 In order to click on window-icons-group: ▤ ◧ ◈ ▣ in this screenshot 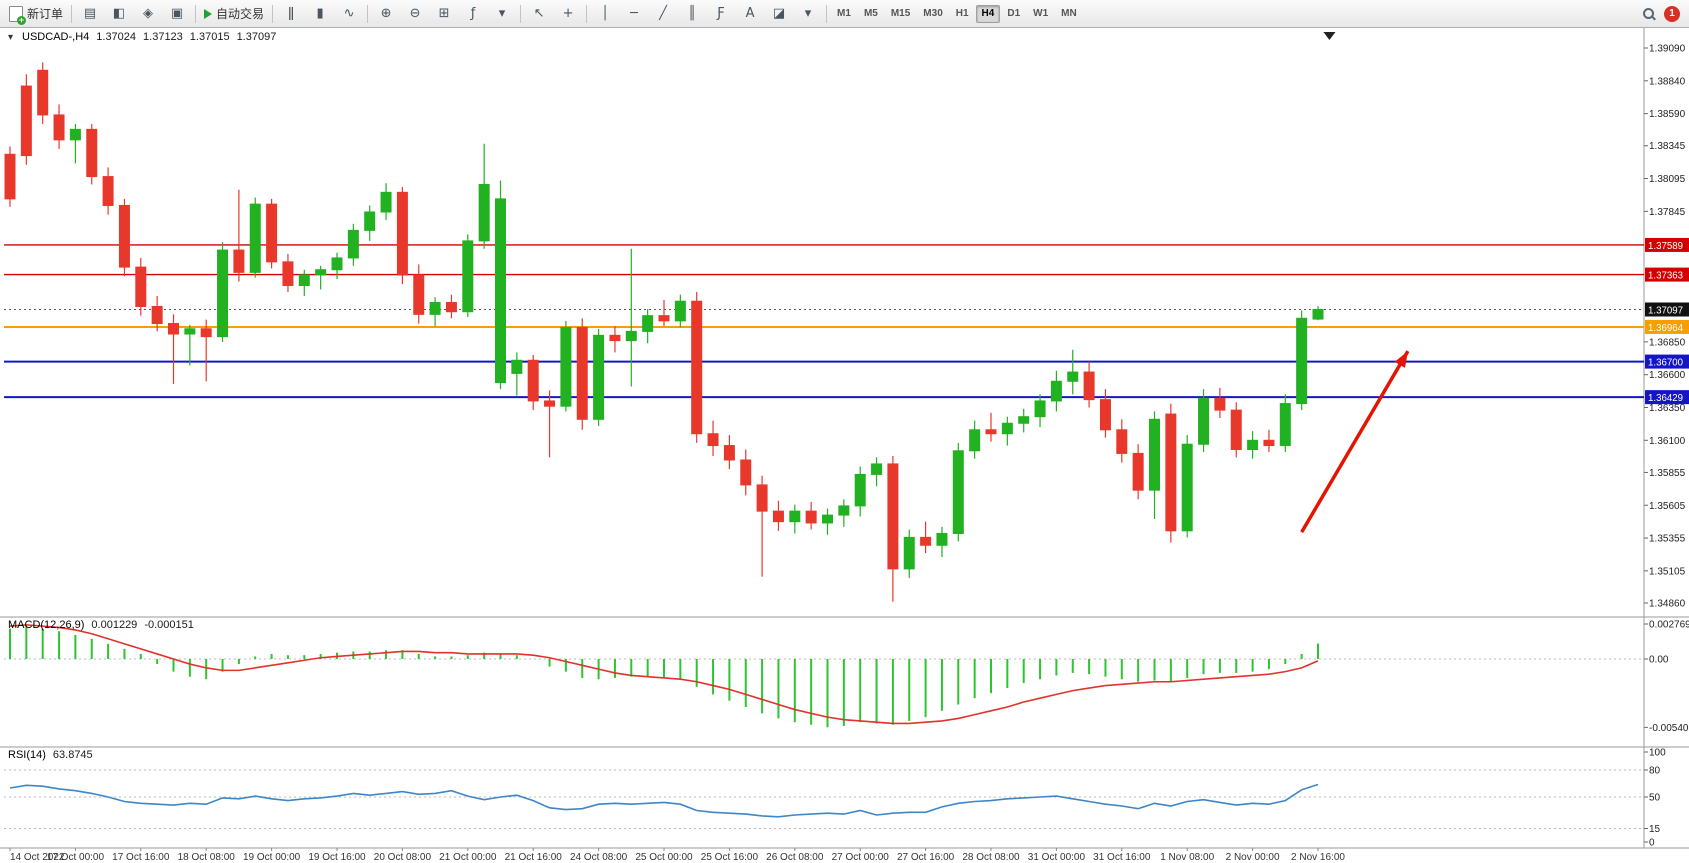, I will do `click(133, 14)`.